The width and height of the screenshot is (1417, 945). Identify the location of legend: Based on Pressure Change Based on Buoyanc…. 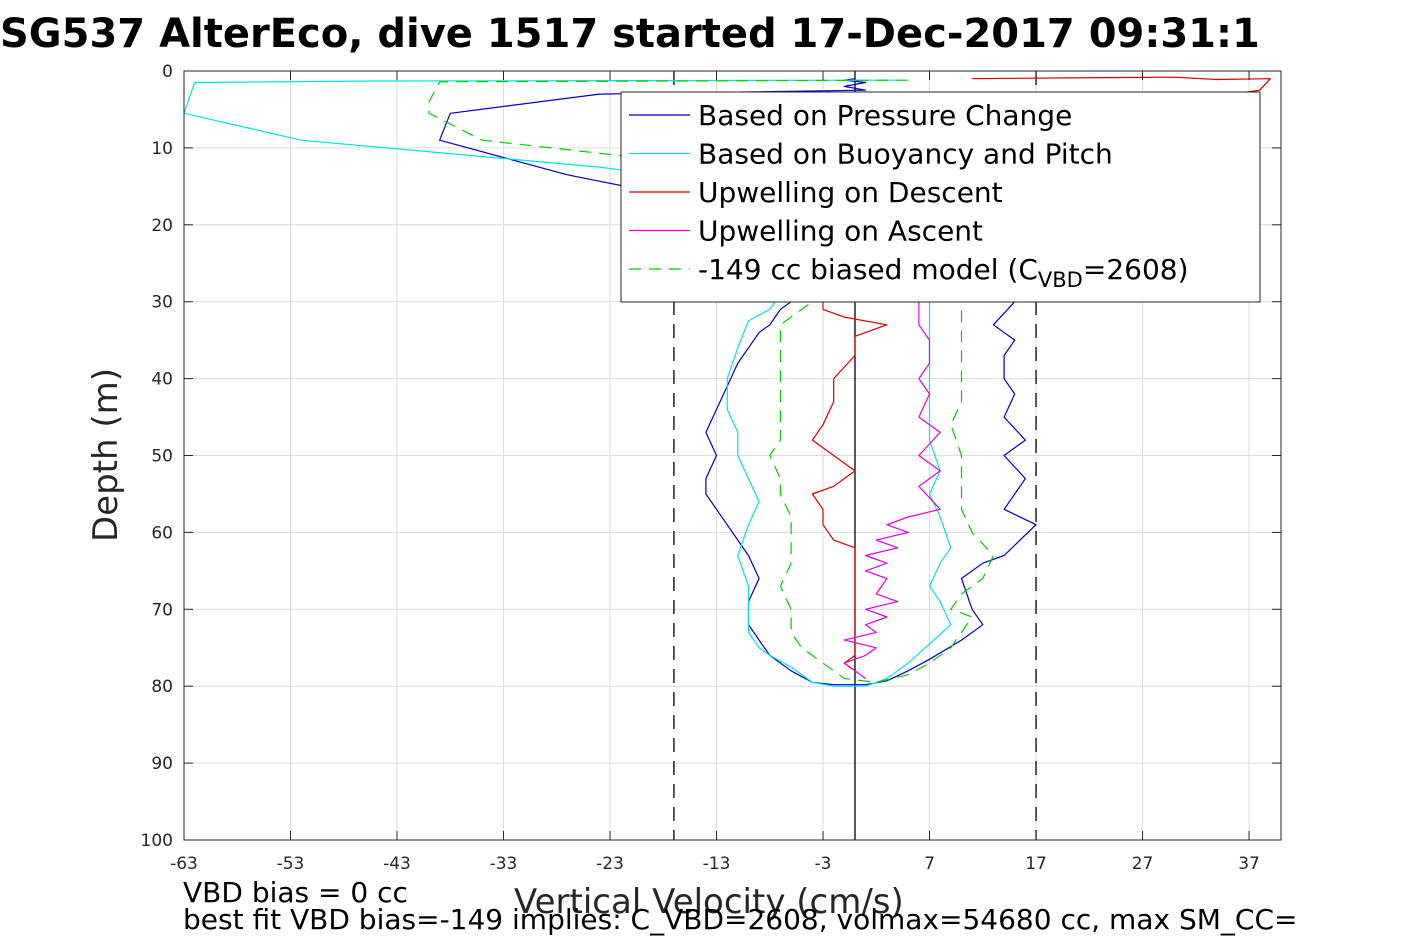
(940, 197).